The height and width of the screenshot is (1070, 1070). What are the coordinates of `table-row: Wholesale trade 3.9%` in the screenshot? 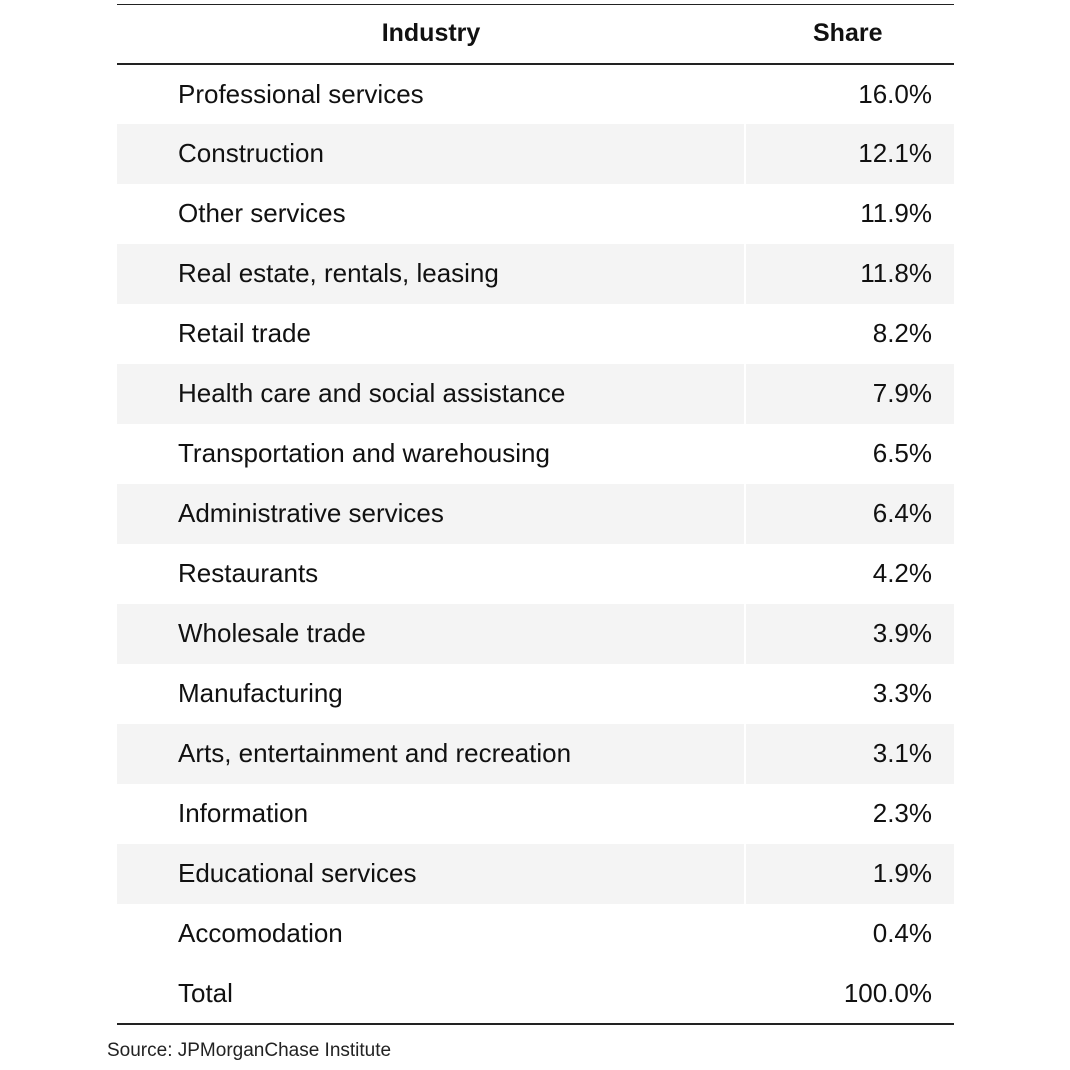 It's located at (535, 633).